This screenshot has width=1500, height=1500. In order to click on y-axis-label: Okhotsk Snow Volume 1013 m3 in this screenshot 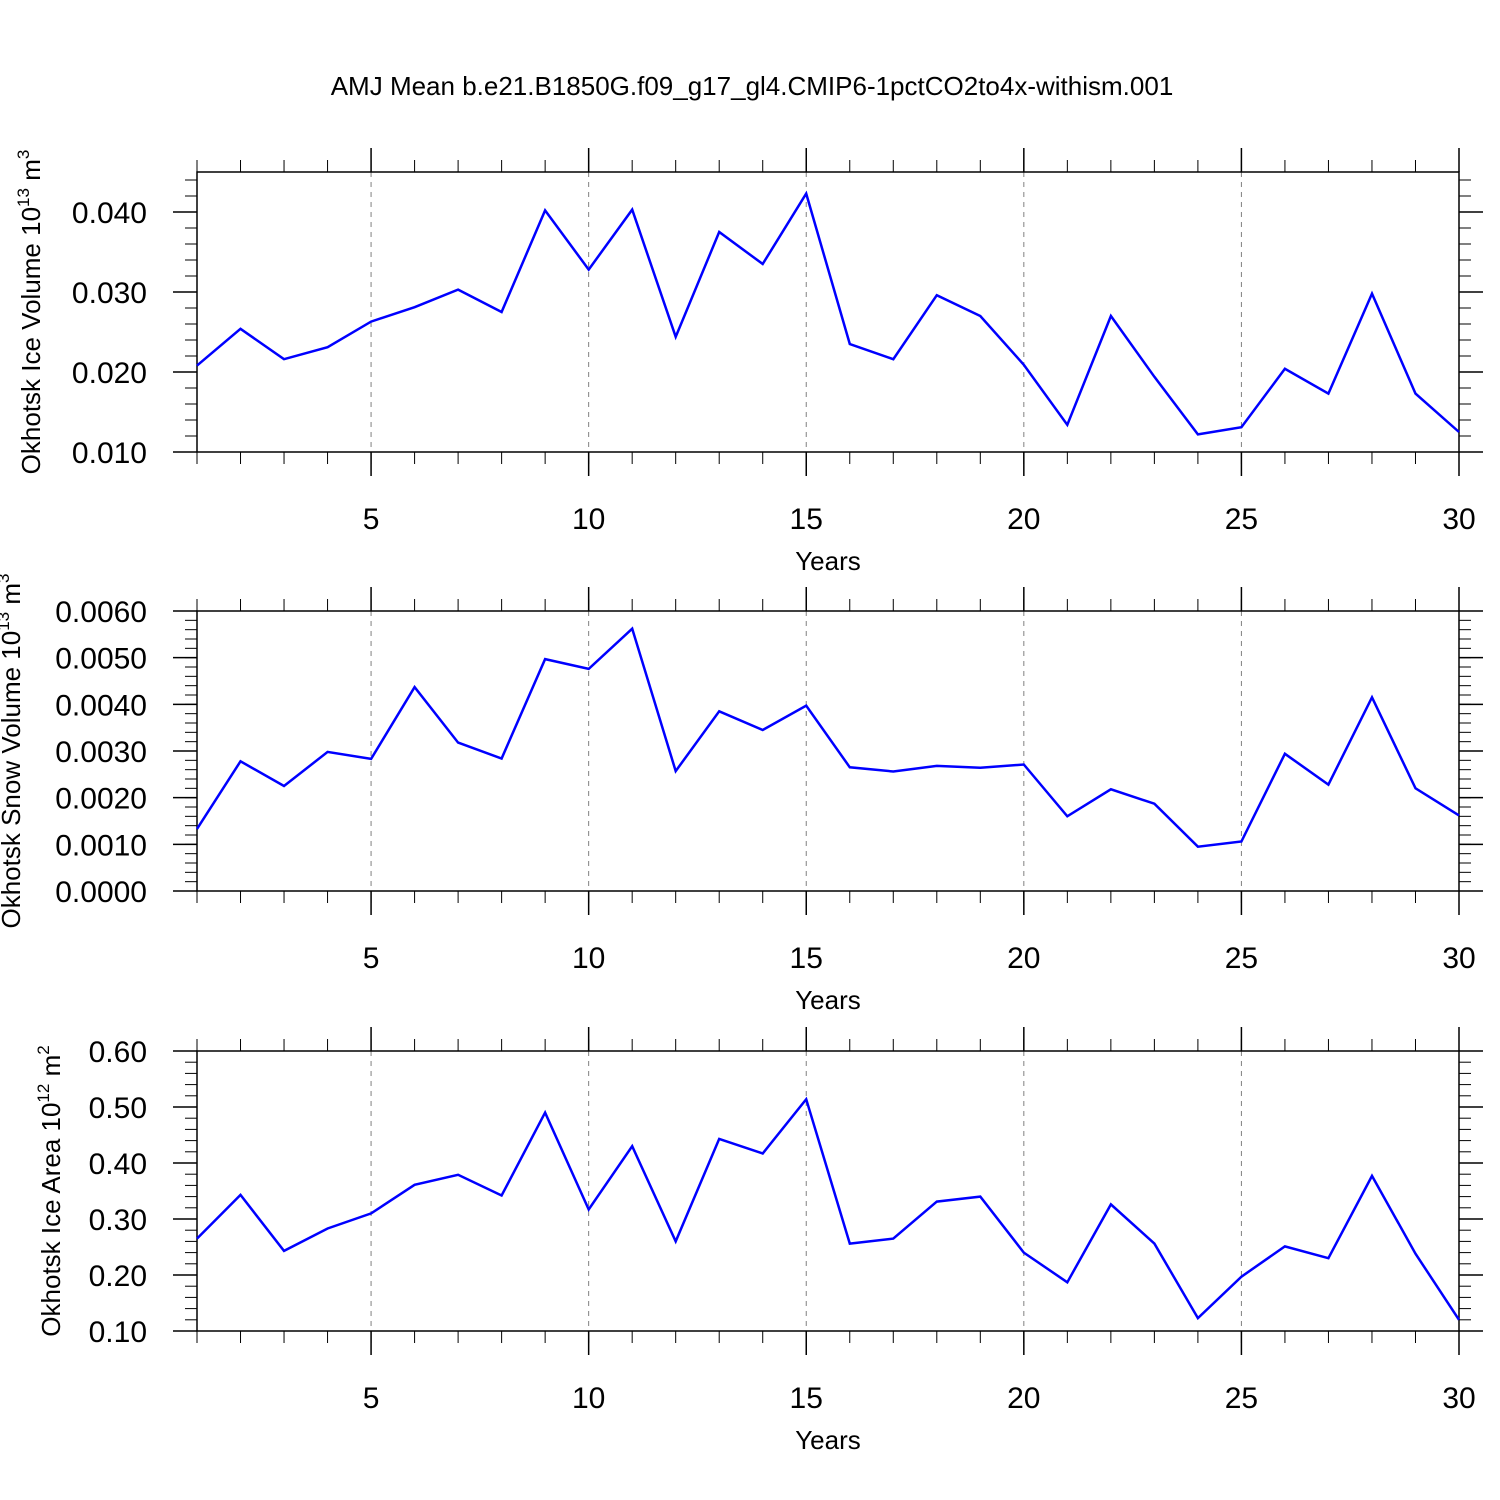, I will do `click(13, 751)`.